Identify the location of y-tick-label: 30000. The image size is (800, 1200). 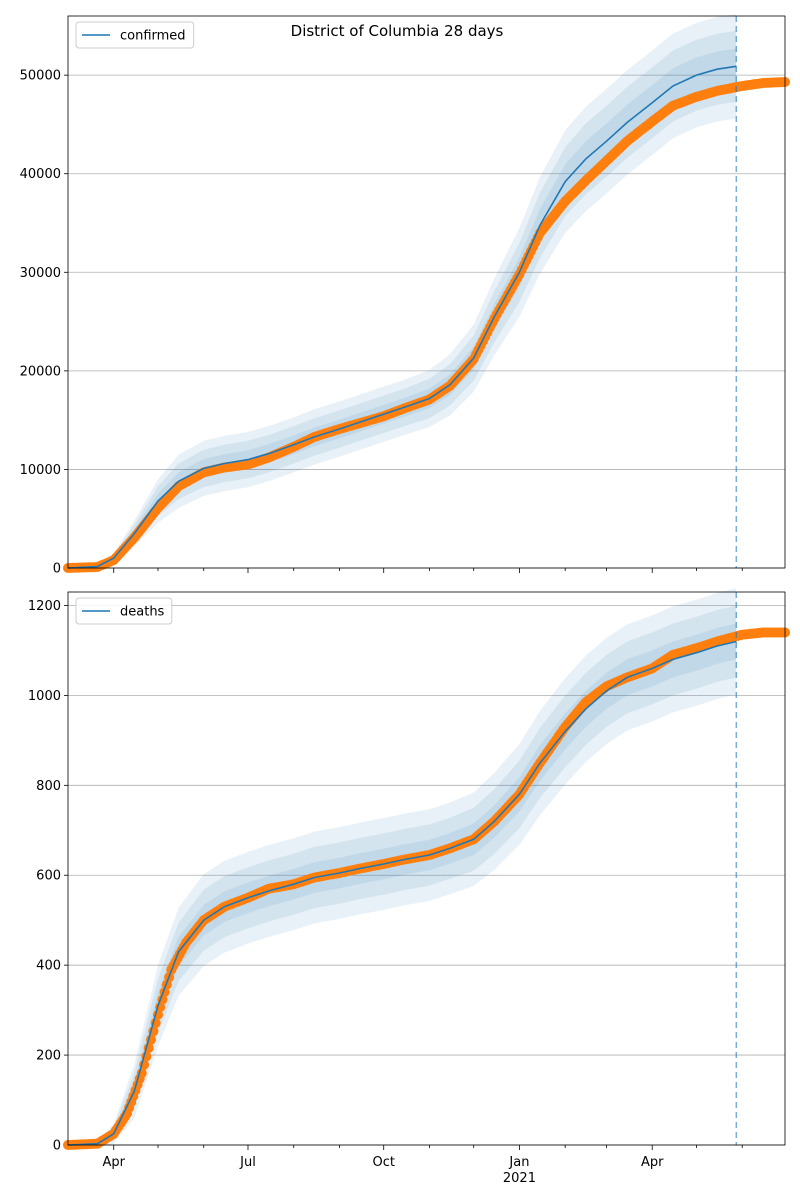
(40, 273).